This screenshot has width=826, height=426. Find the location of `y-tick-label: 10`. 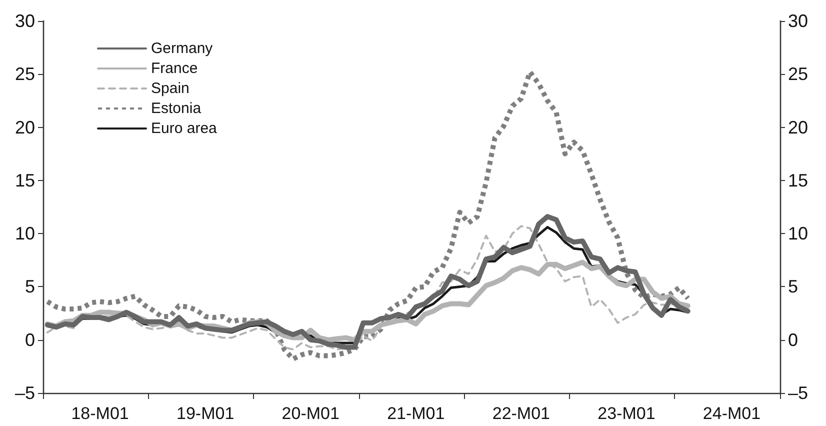

y-tick-label: 10 is located at coordinates (24, 234).